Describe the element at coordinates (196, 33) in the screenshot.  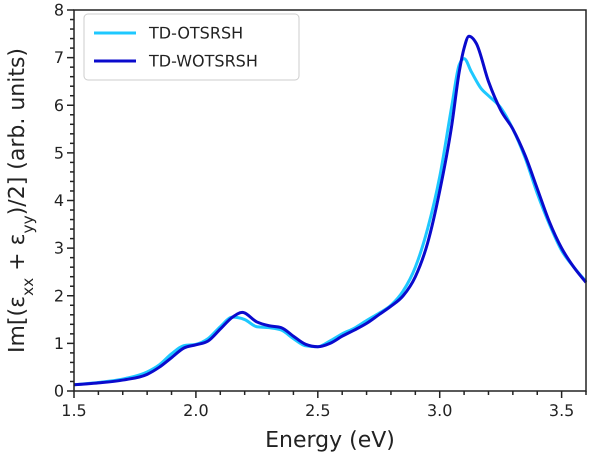
I see `legend-label: TD-OTSRSH` at that location.